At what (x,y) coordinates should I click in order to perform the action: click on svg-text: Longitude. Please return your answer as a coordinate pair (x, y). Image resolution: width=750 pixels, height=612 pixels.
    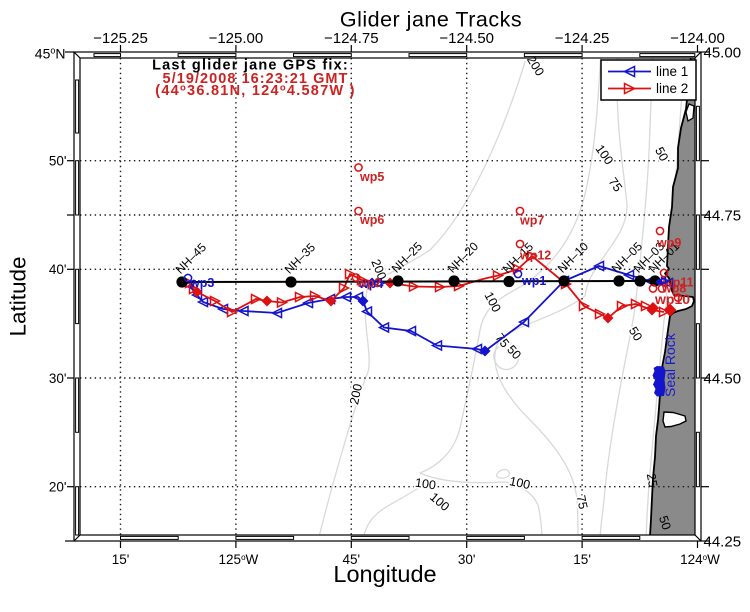
    Looking at the image, I should click on (384, 574).